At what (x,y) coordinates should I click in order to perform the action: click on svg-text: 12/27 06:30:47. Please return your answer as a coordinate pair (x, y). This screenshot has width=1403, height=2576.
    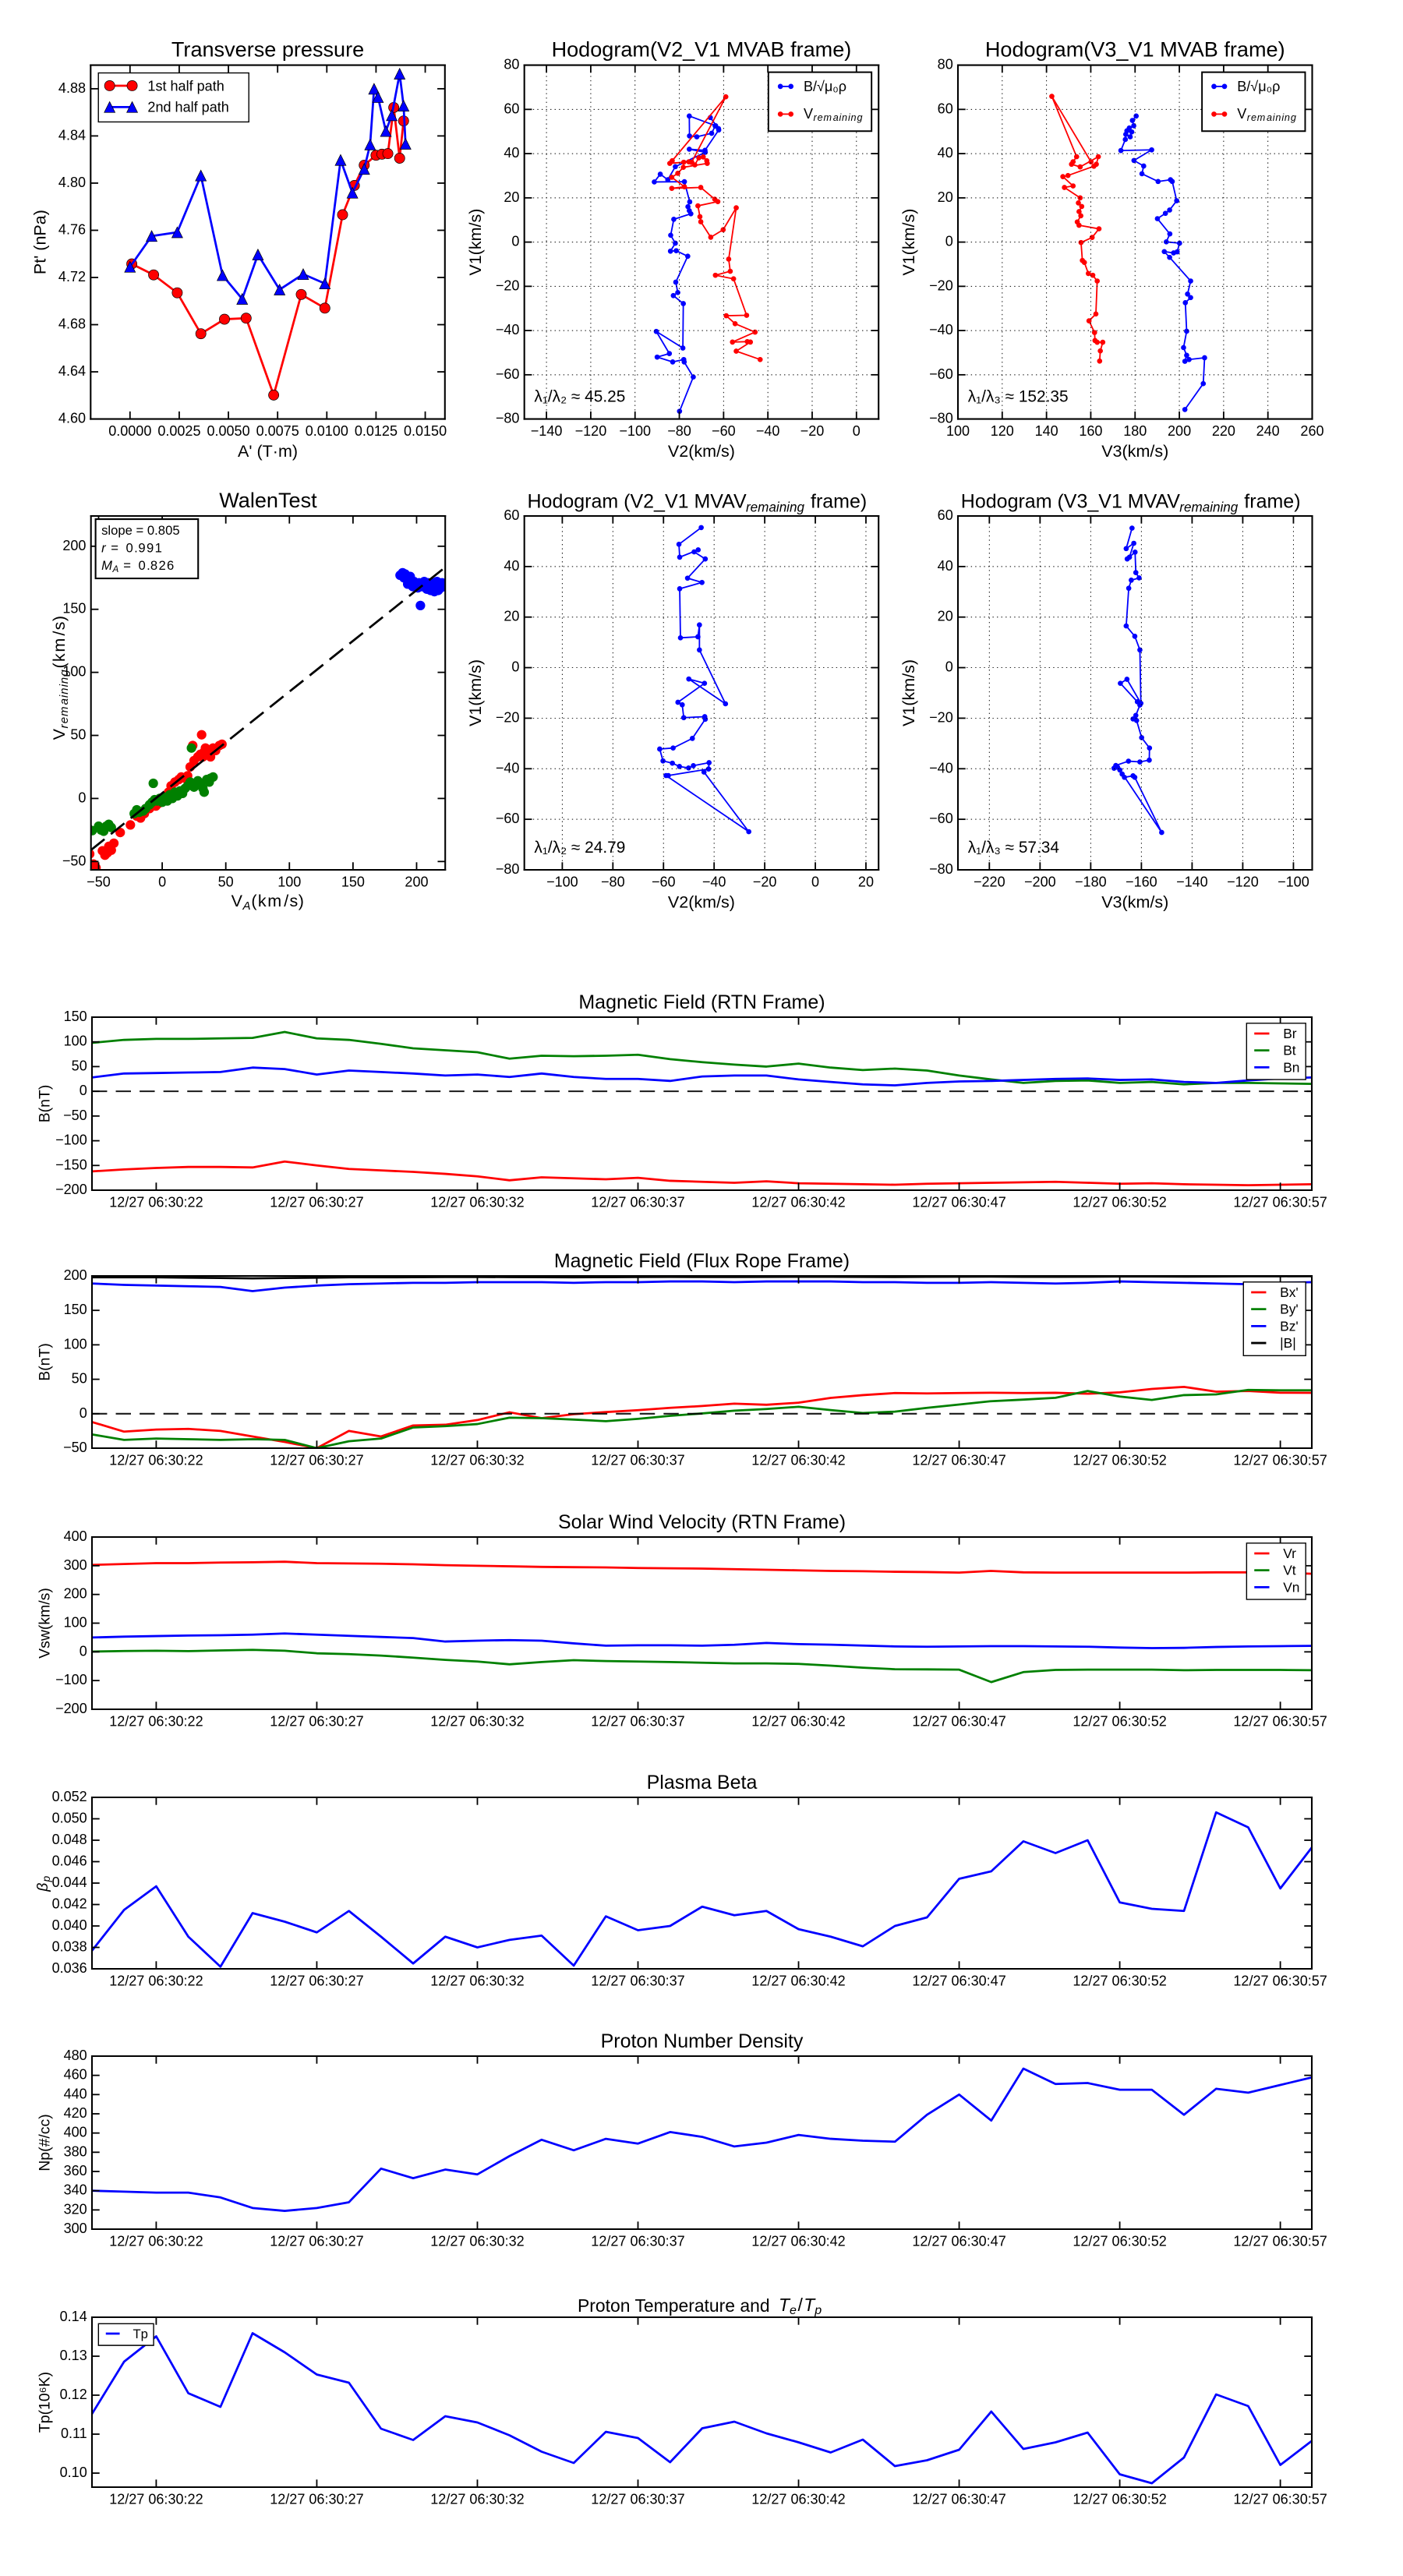
    Looking at the image, I should click on (958, 1721).